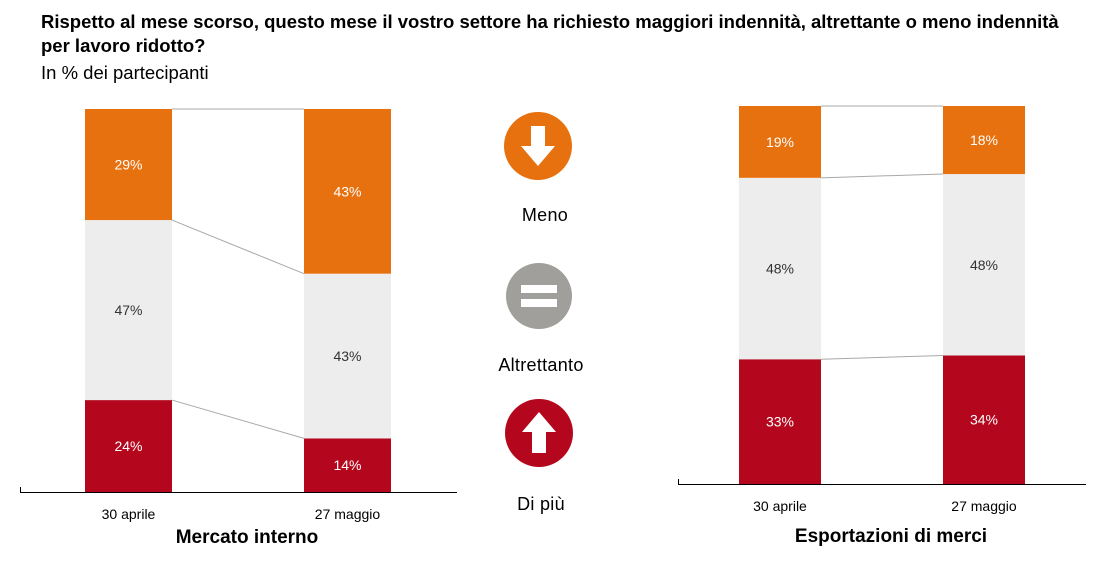 The width and height of the screenshot is (1103, 563). I want to click on page-subtitle: In % dei partecipanti, so click(125, 72).